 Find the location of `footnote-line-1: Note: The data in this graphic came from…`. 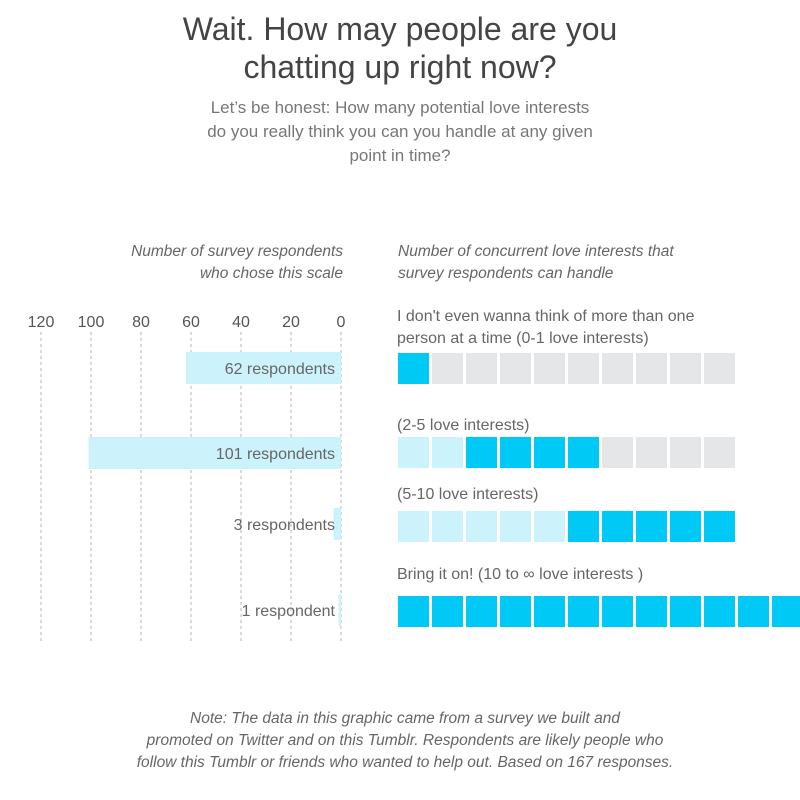

footnote-line-1: Note: The data in this graphic came from… is located at coordinates (405, 718).